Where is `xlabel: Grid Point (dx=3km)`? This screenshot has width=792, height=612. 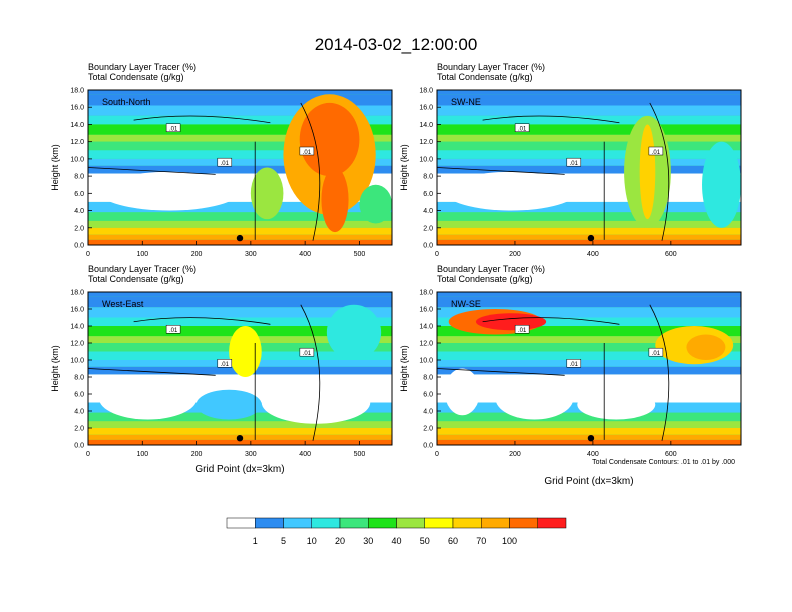 xlabel: Grid Point (dx=3km) is located at coordinates (239, 469).